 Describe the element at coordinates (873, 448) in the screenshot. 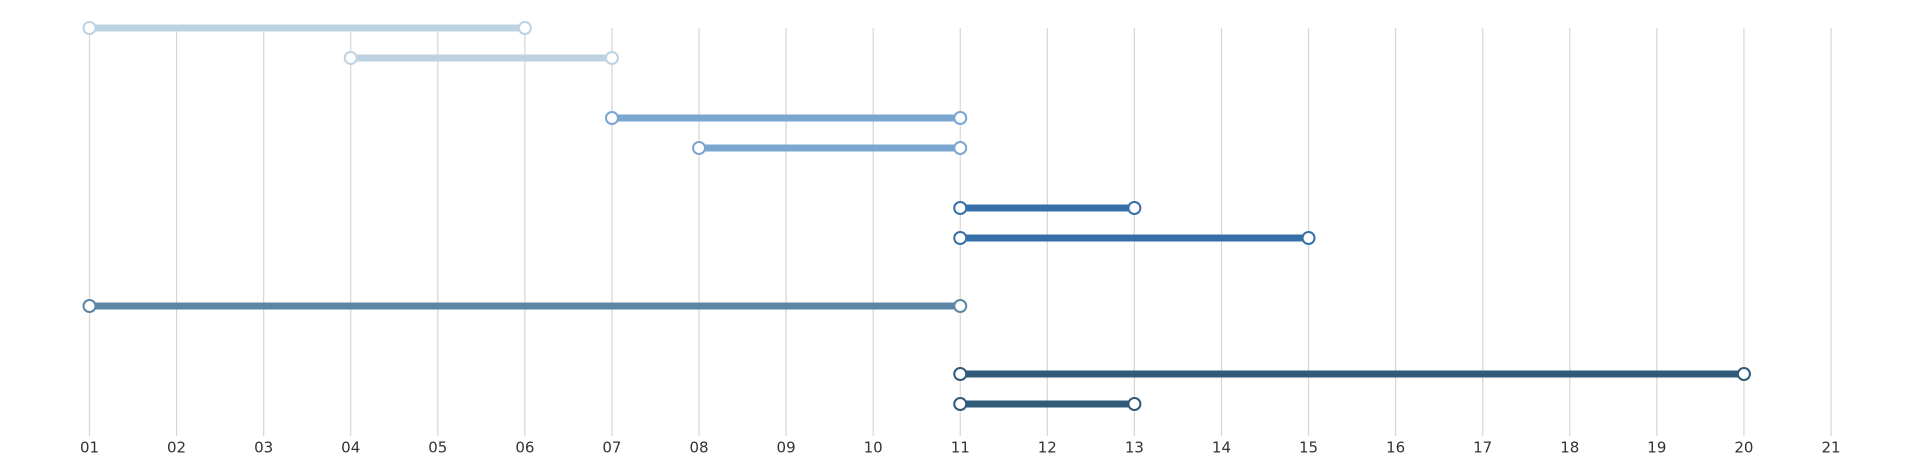

I see `x-tick-label: 10` at that location.